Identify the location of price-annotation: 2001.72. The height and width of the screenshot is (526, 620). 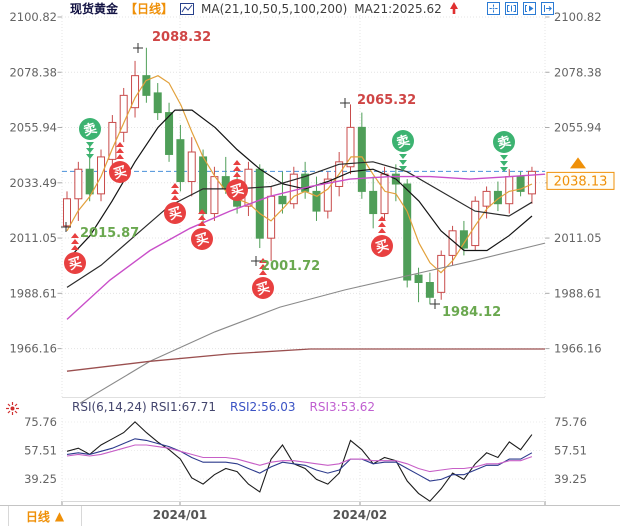
(285, 265).